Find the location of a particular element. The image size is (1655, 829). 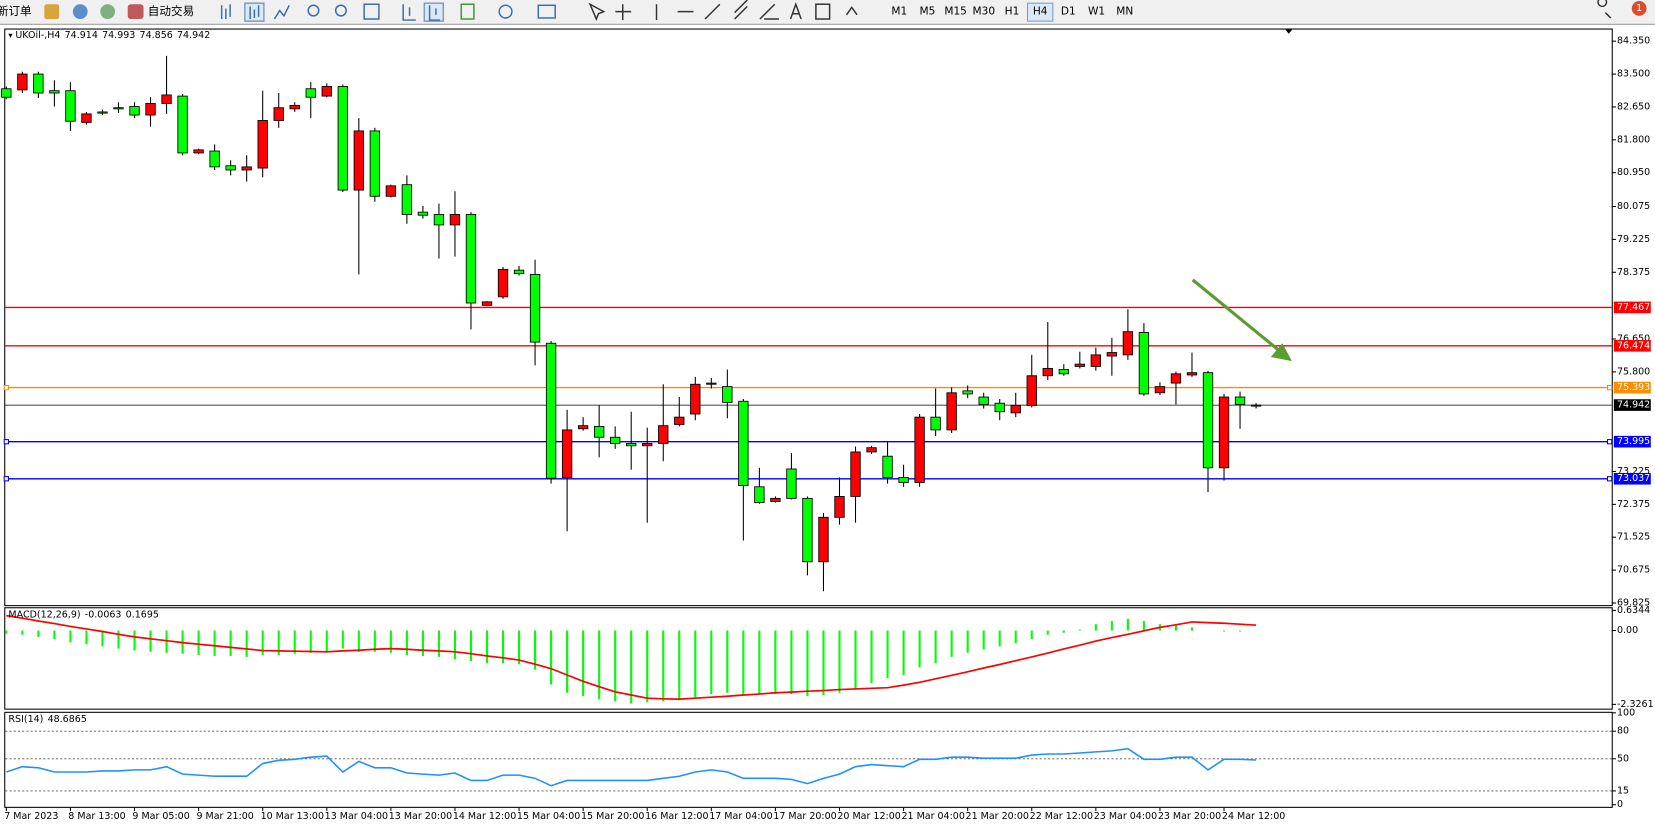

x-tick-label: 24 Mar 12:00 is located at coordinates (1253, 816).